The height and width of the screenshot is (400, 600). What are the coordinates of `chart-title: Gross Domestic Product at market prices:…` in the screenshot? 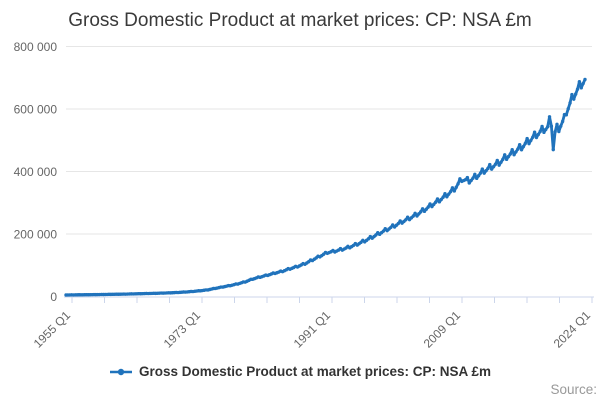 It's located at (300, 20).